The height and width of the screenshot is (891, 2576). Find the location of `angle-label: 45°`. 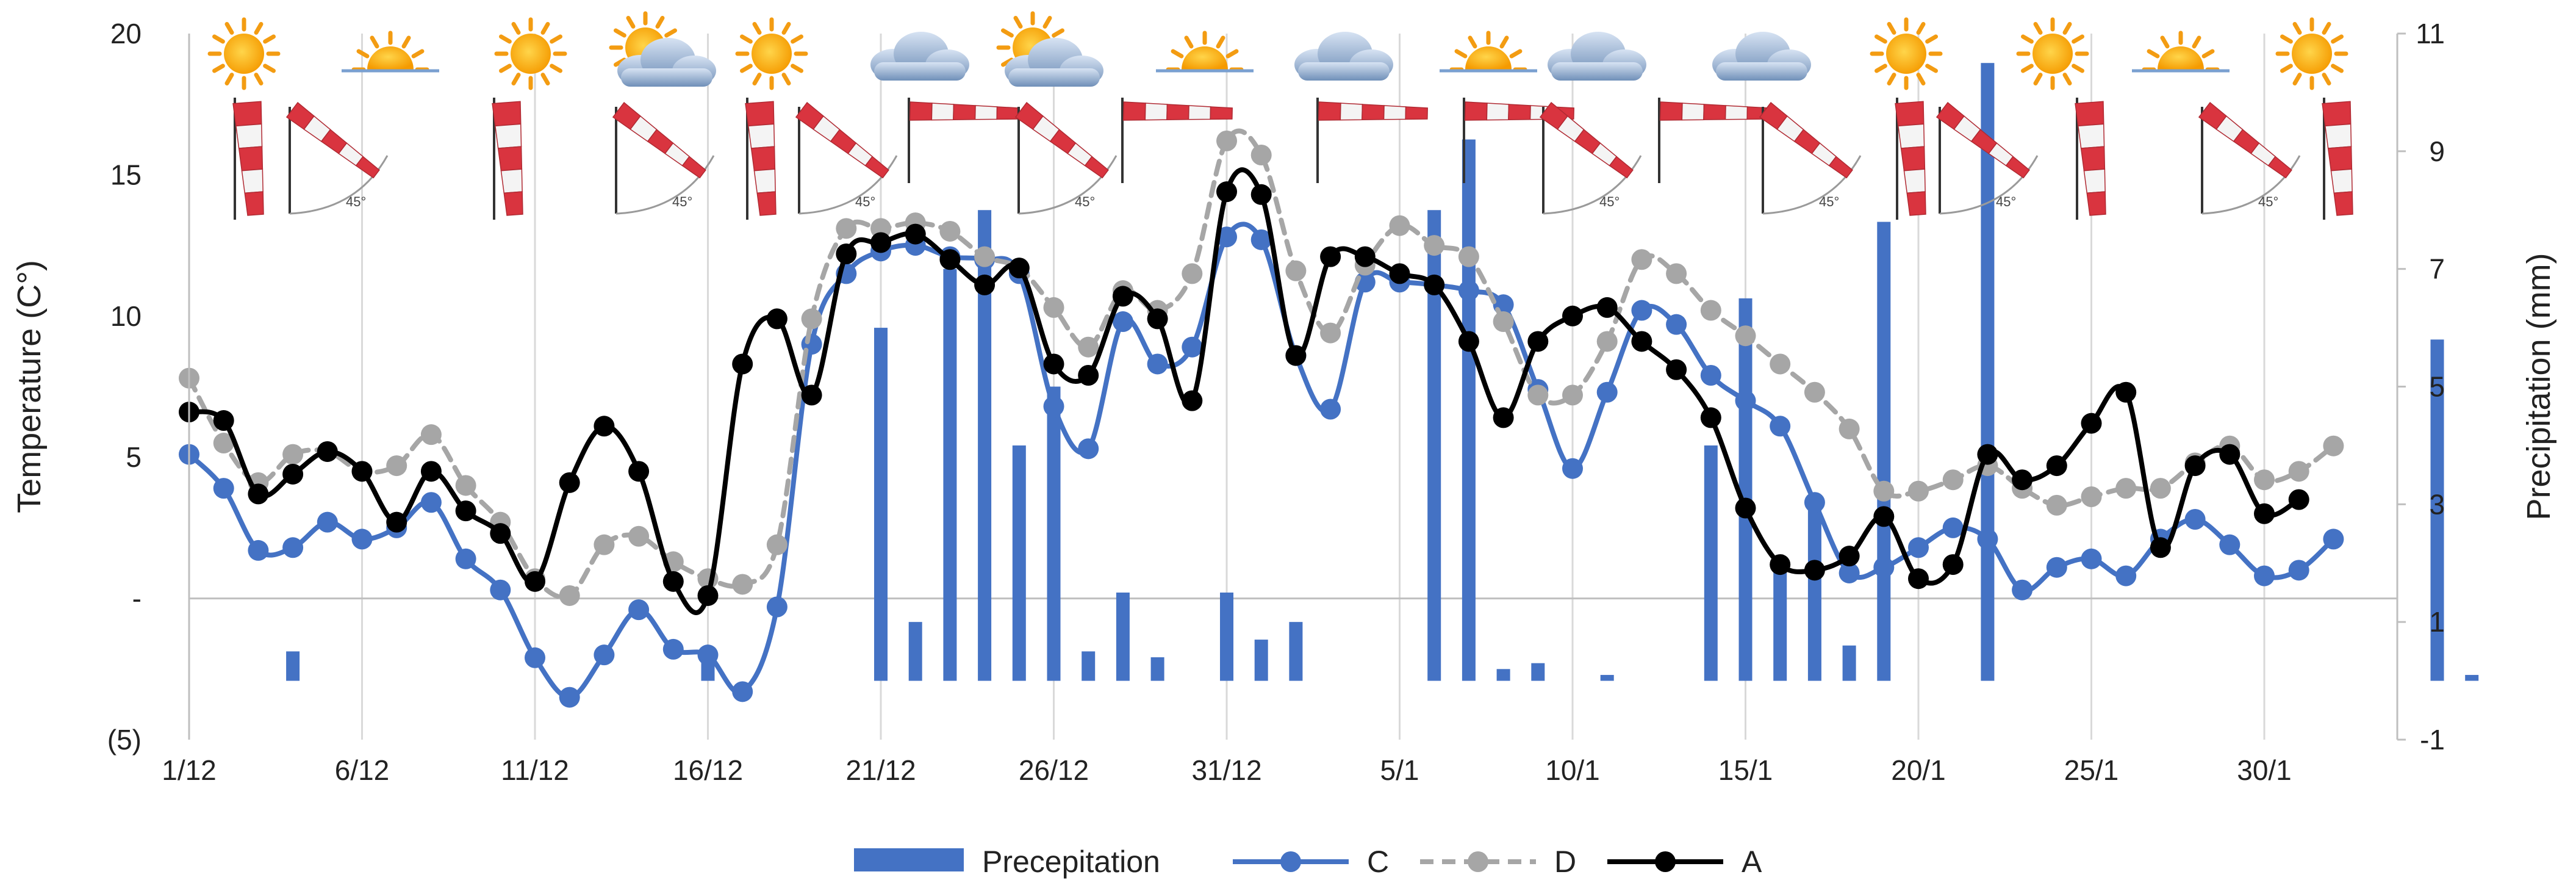

angle-label: 45° is located at coordinates (356, 202).